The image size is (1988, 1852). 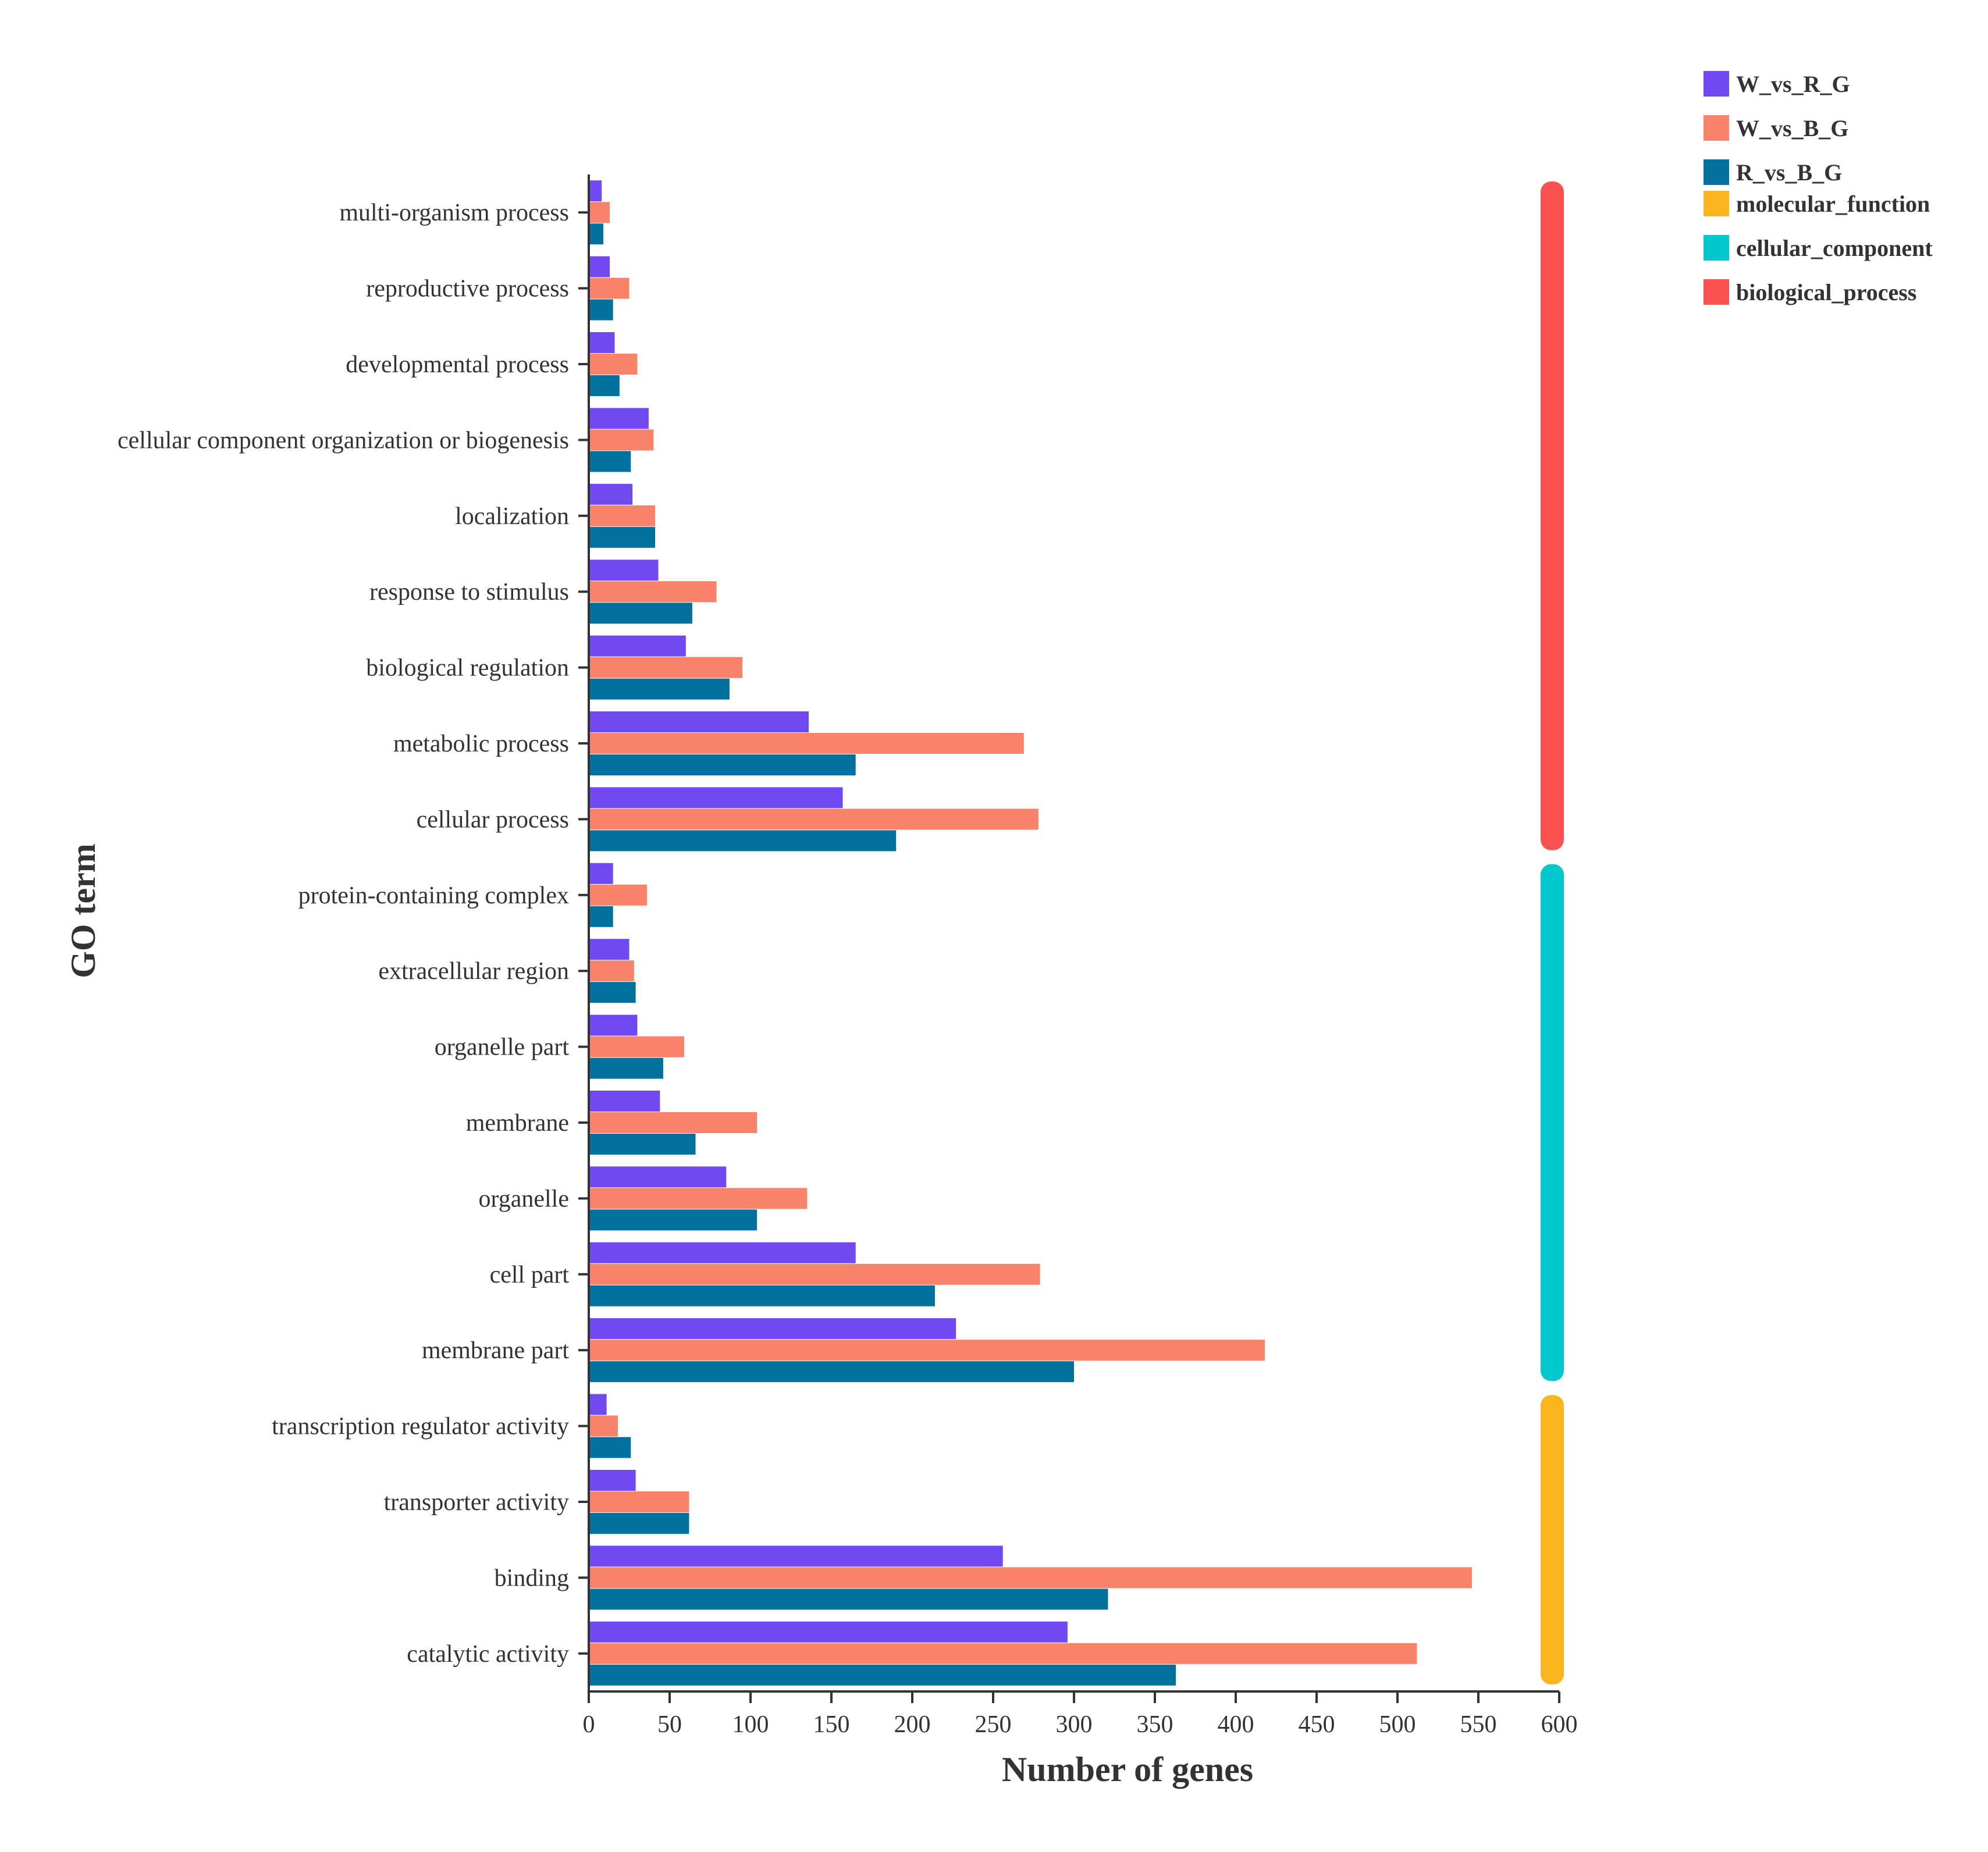 What do you see at coordinates (831, 1724) in the screenshot?
I see `x-tick-label: 150` at bounding box center [831, 1724].